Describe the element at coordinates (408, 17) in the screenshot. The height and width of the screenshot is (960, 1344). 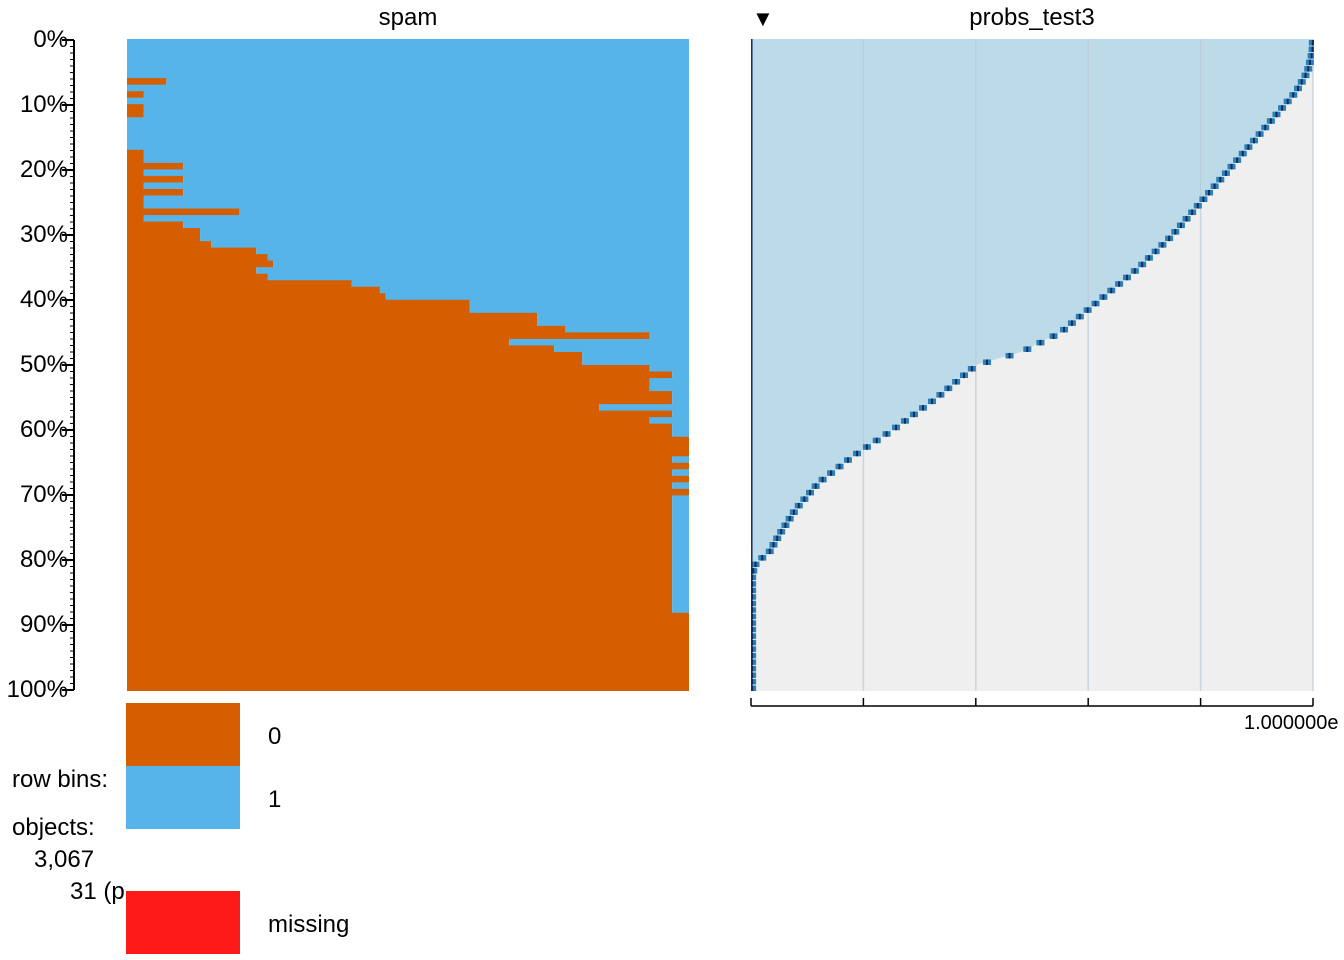
I see `column-title-spam: spam` at that location.